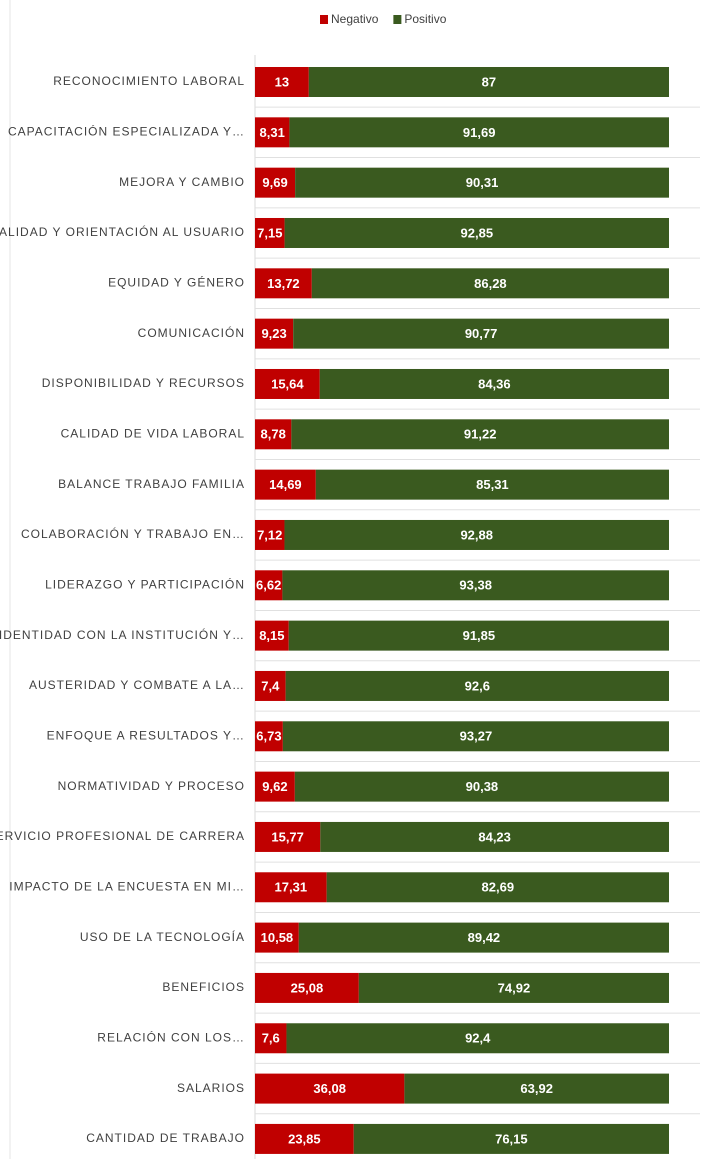 The height and width of the screenshot is (1159, 705). What do you see at coordinates (211, 1088) in the screenshot?
I see `category-label: SALARIOS` at bounding box center [211, 1088].